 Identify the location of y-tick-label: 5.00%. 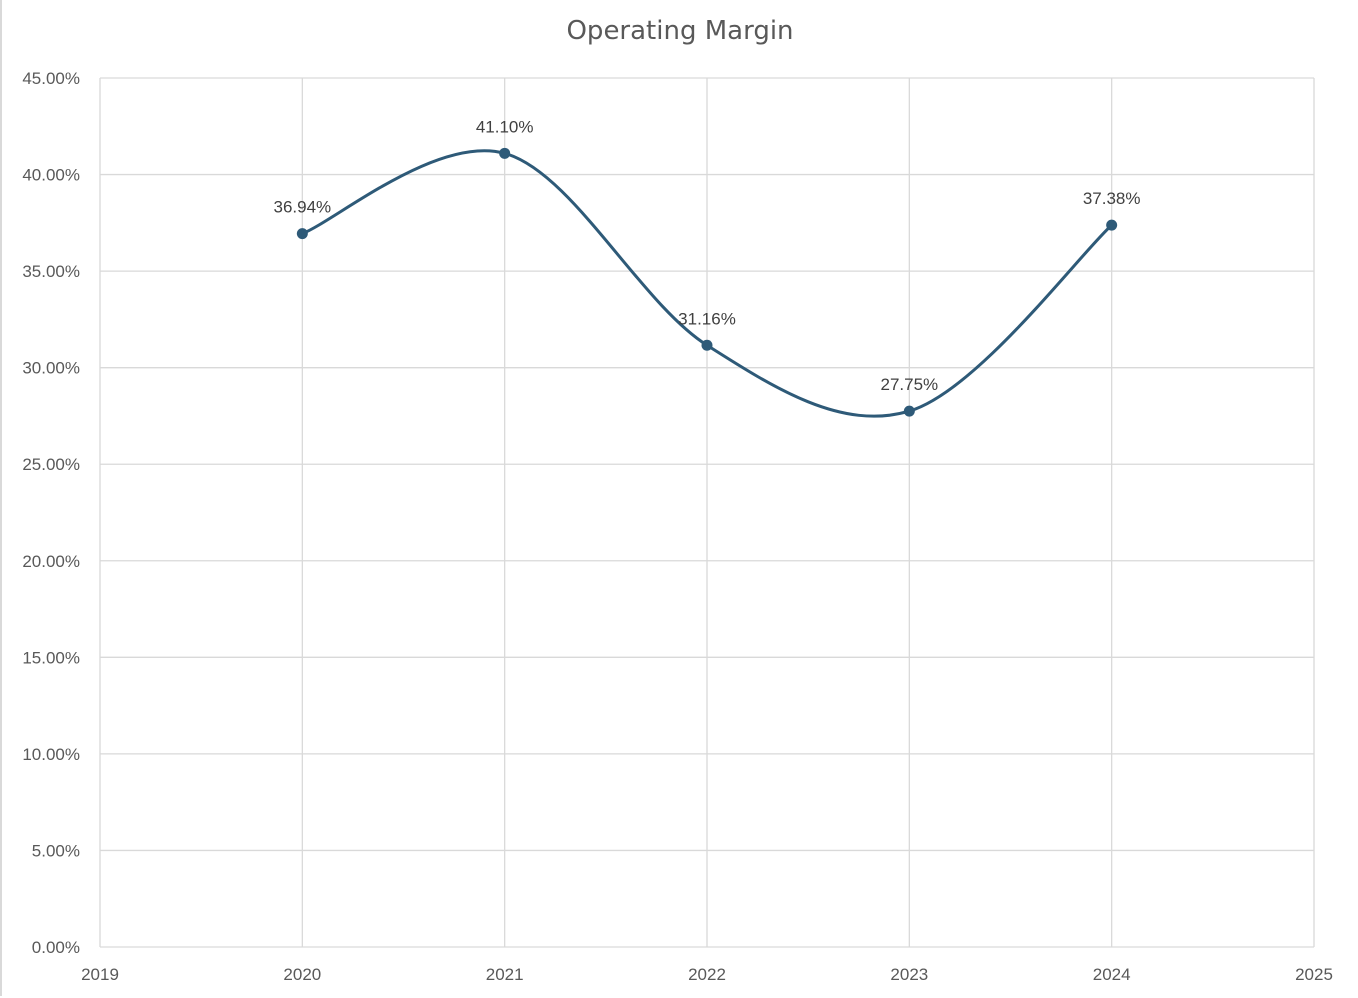
(56, 850).